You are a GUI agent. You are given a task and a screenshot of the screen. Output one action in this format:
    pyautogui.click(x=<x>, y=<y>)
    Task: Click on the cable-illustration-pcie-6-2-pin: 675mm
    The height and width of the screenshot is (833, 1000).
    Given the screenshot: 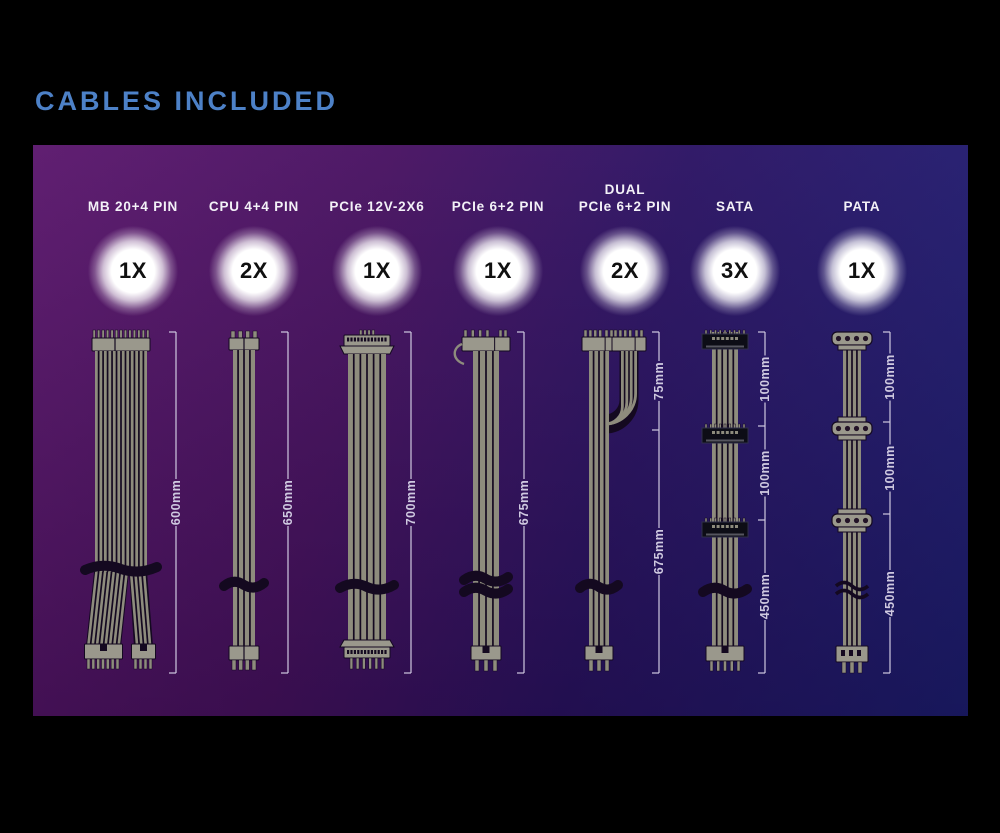 What is the action you would take?
    pyautogui.click(x=492, y=501)
    